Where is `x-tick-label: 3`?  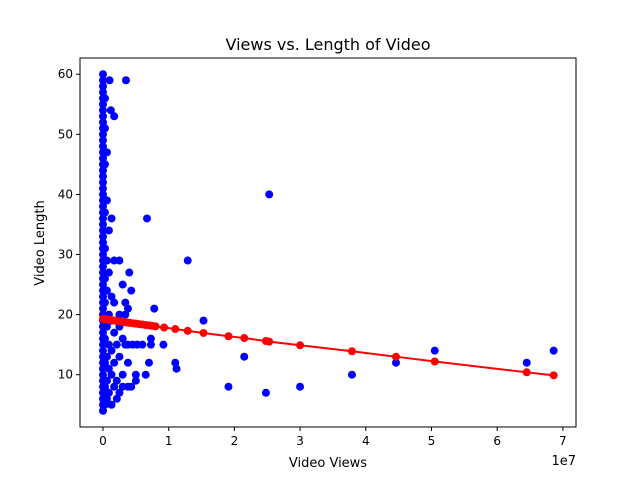
x-tick-label: 3 is located at coordinates (300, 441).